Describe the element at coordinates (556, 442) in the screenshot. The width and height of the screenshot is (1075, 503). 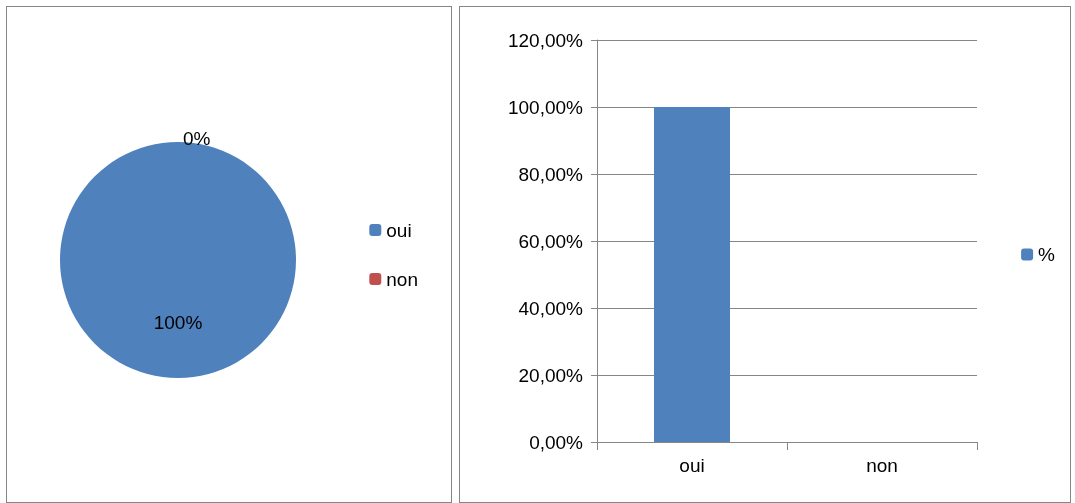
I see `y-tick-label: 0,00%` at that location.